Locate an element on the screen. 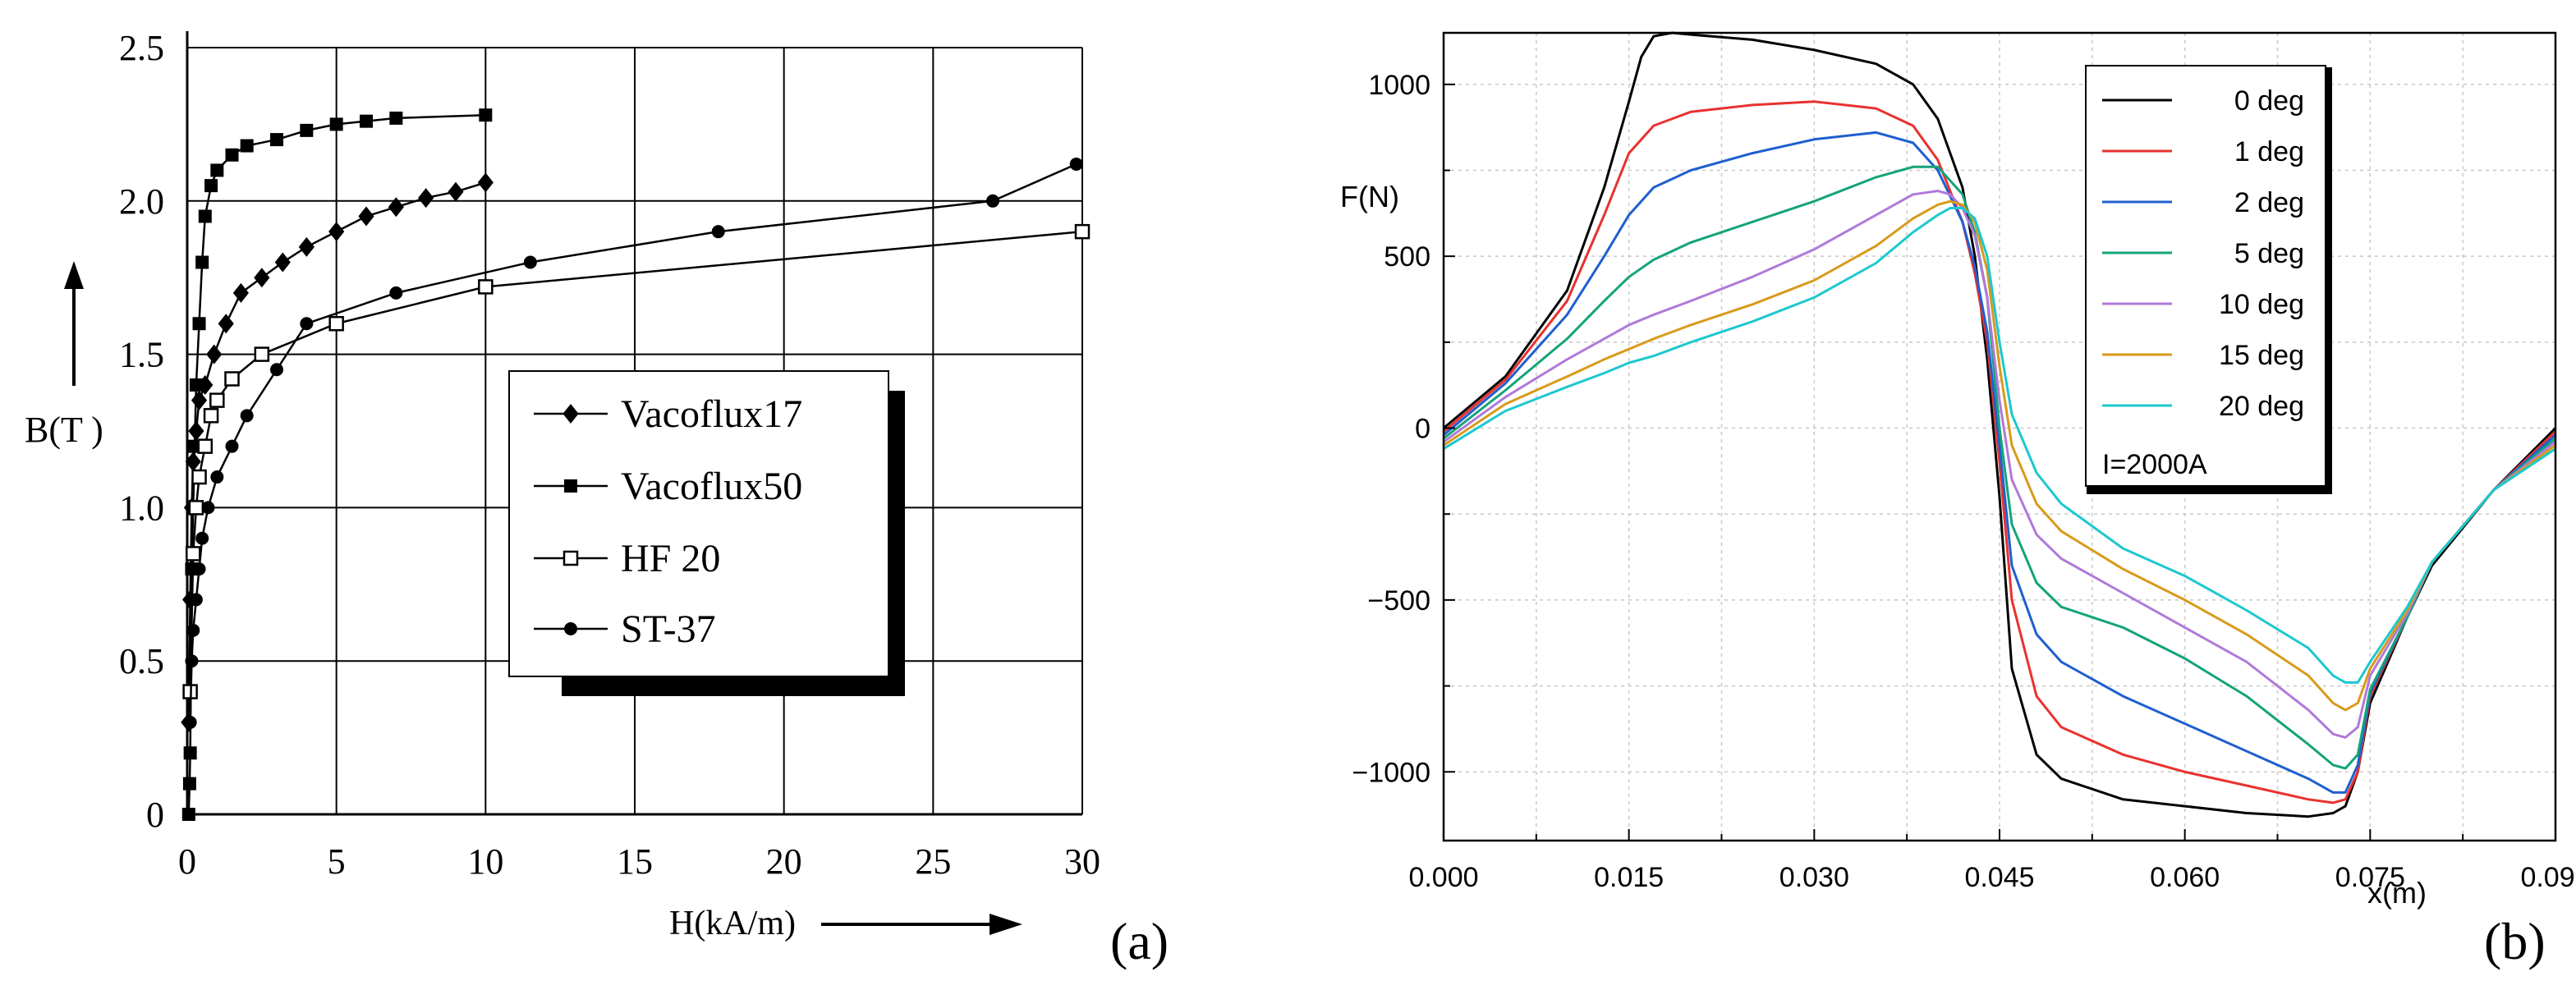  chart-b-ytick-label: 1000 is located at coordinates (1399, 85).